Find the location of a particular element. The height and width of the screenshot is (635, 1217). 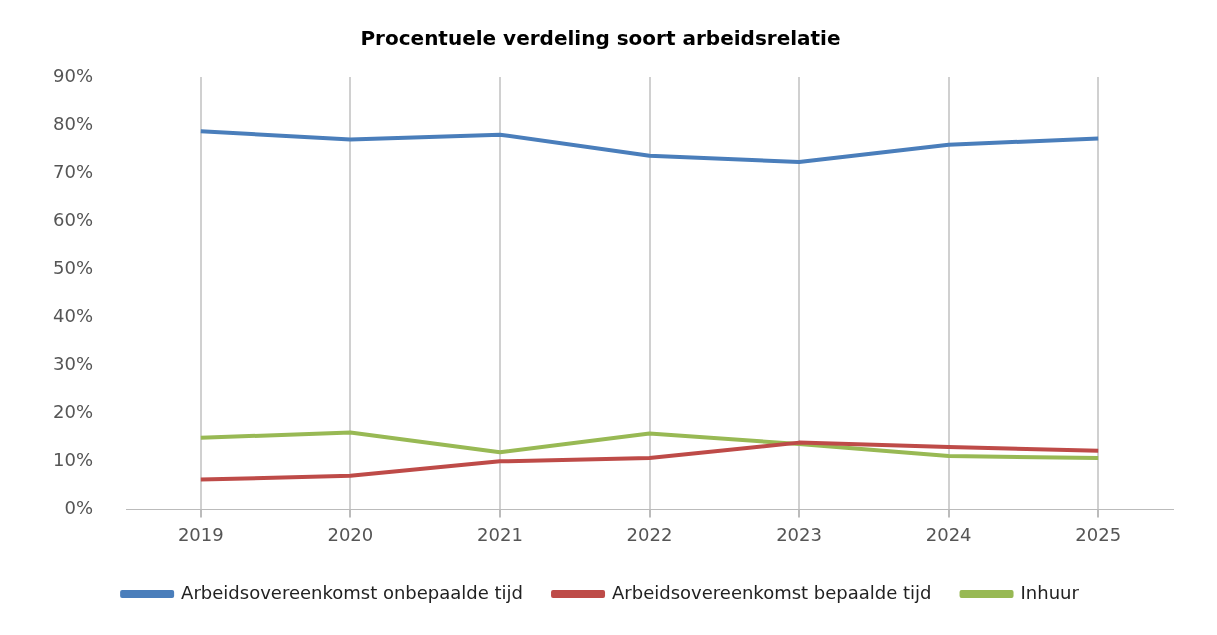

x-tick-label: 2019 is located at coordinates (200, 534).